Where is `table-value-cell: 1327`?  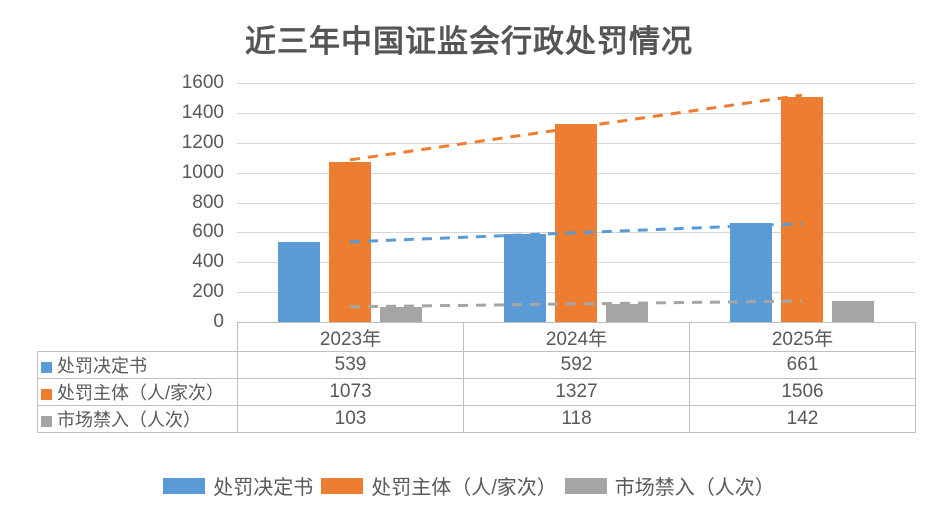
table-value-cell: 1327 is located at coordinates (576, 392).